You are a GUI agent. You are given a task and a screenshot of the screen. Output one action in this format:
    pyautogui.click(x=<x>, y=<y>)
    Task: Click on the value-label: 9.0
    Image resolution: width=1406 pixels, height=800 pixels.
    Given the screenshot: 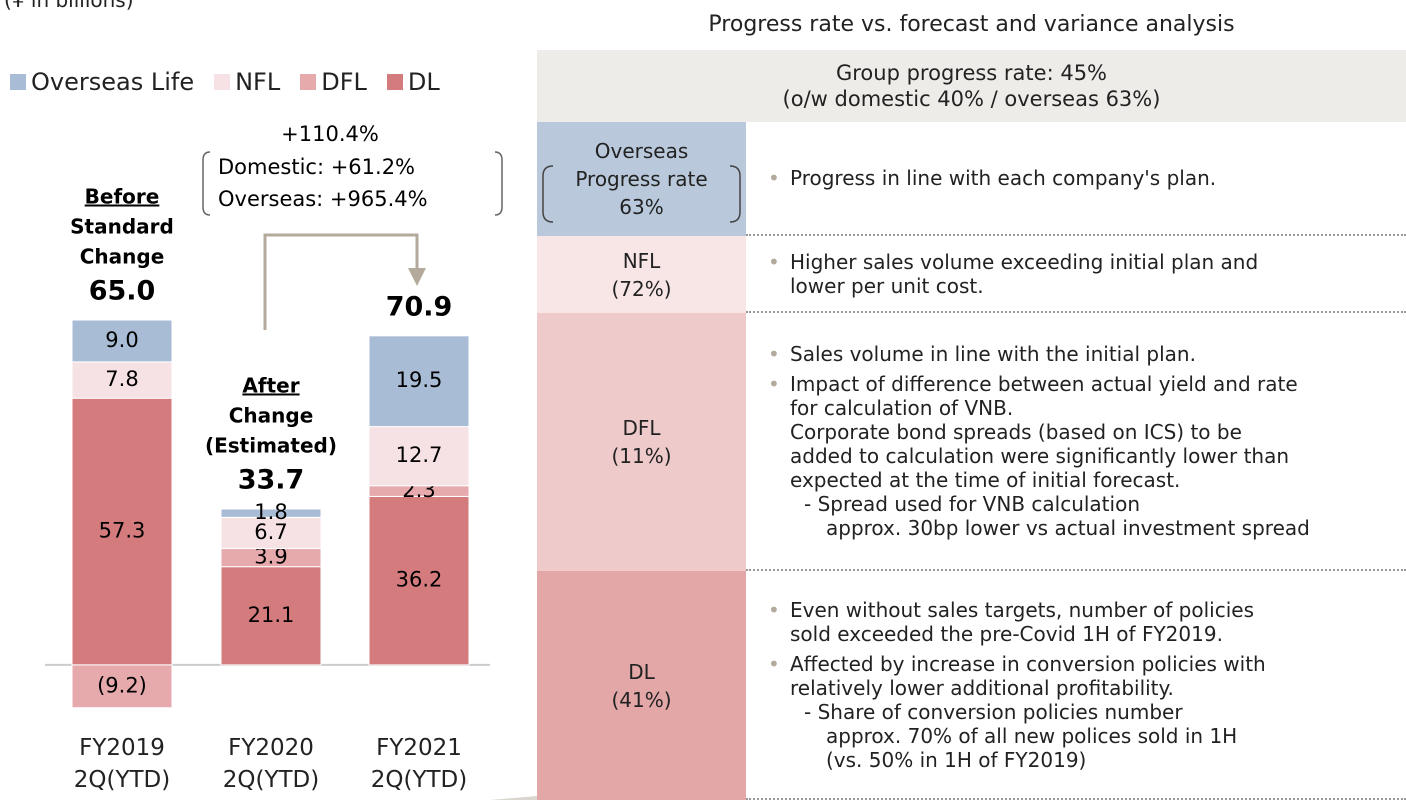 What is the action you would take?
    pyautogui.click(x=121, y=340)
    